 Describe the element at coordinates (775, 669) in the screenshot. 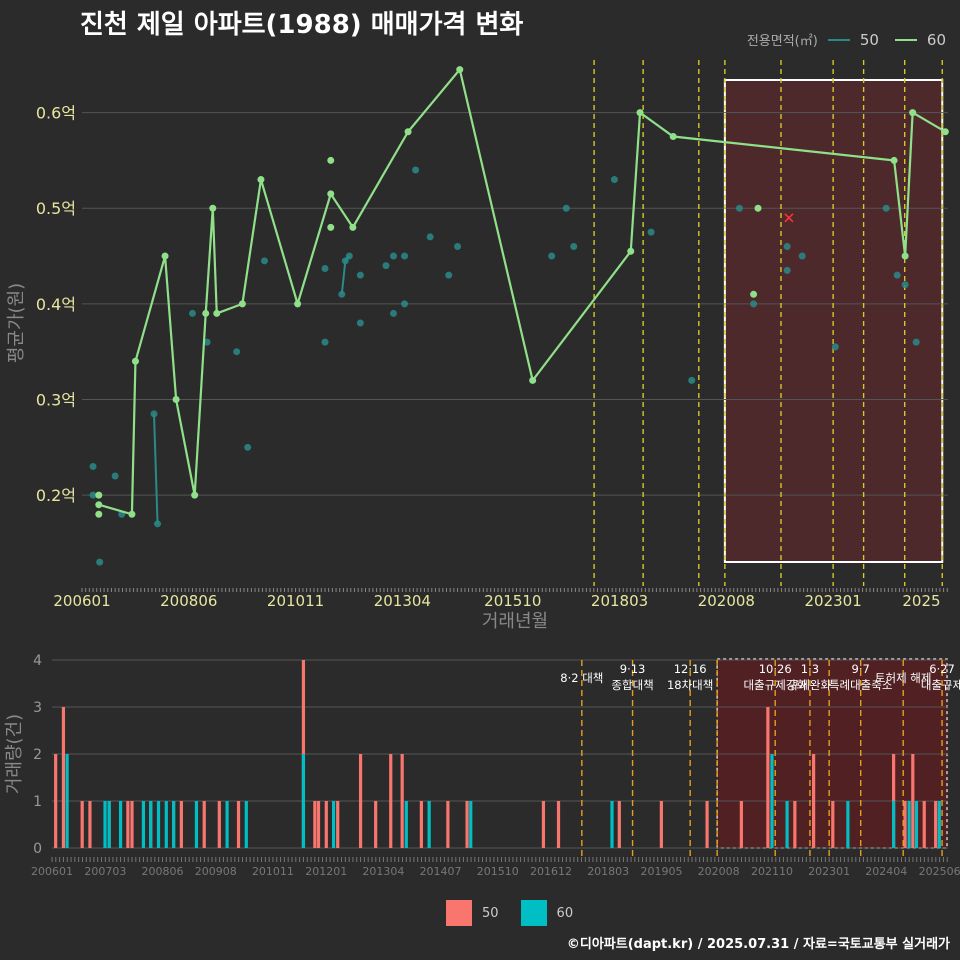

I see `policy-label: 10·26` at that location.